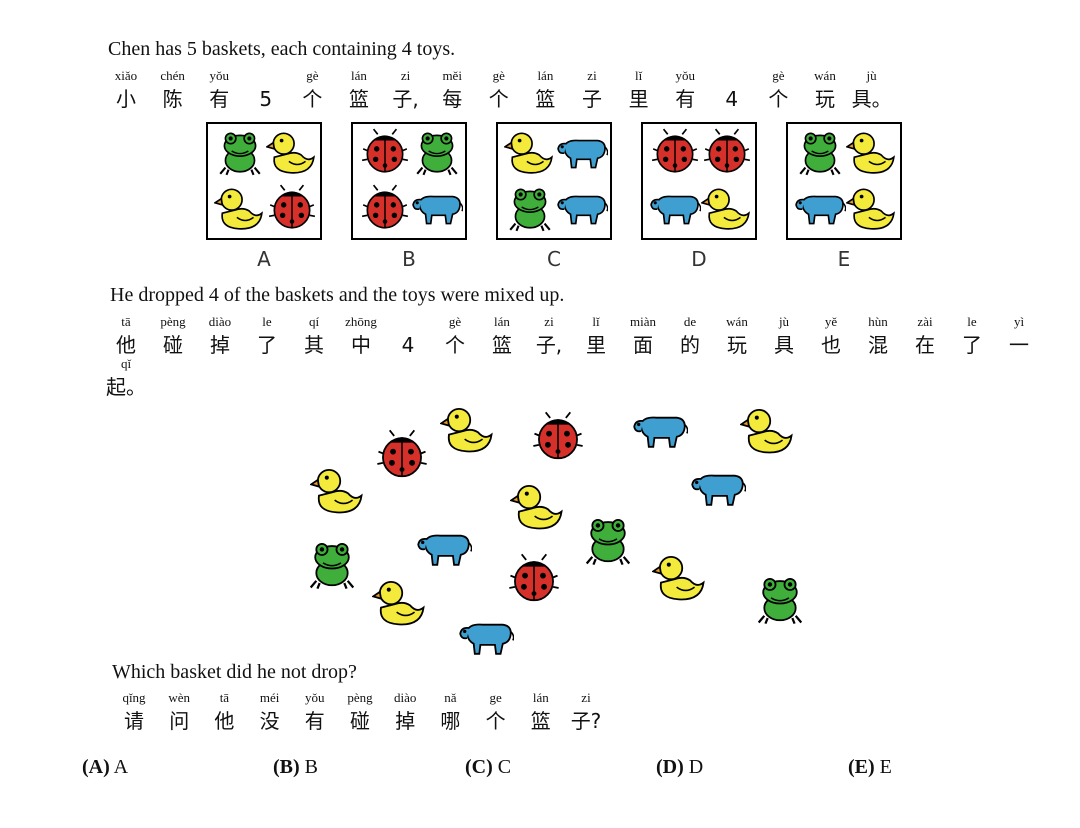  Describe the element at coordinates (126, 99) in the screenshot. I see `hanzi: 小` at that location.